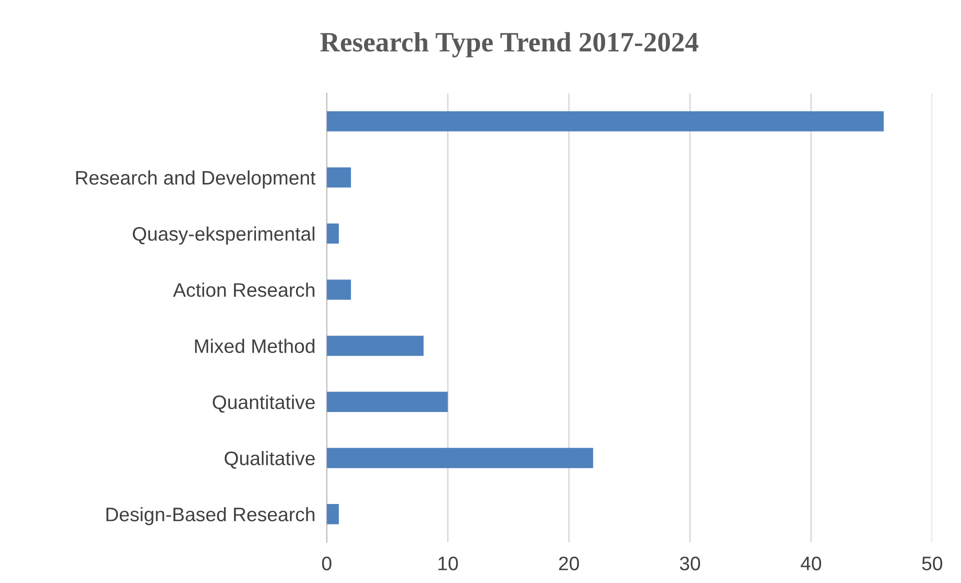 The width and height of the screenshot is (961, 583). I want to click on x-tick-label: 30, so click(690, 563).